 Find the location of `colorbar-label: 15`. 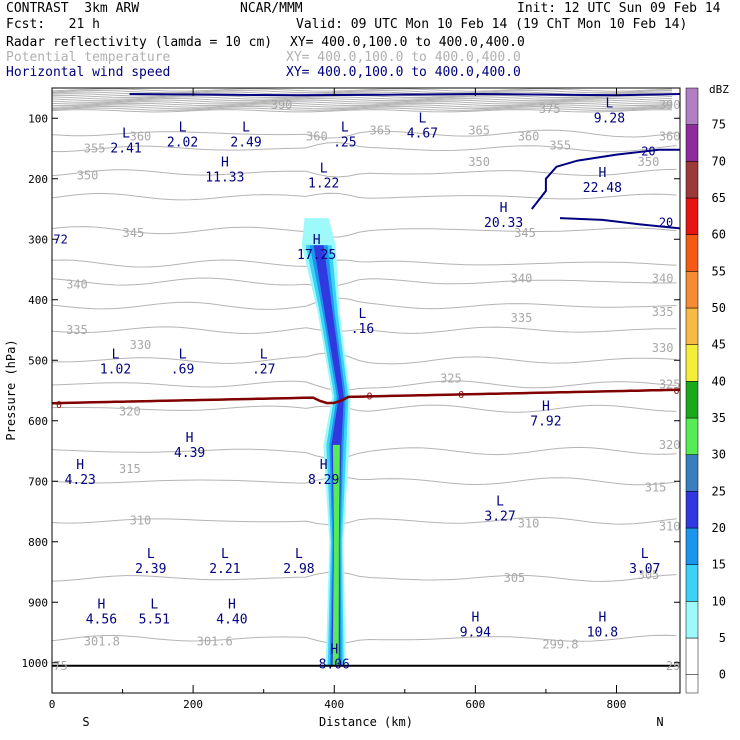

colorbar-label: 15 is located at coordinates (719, 565).